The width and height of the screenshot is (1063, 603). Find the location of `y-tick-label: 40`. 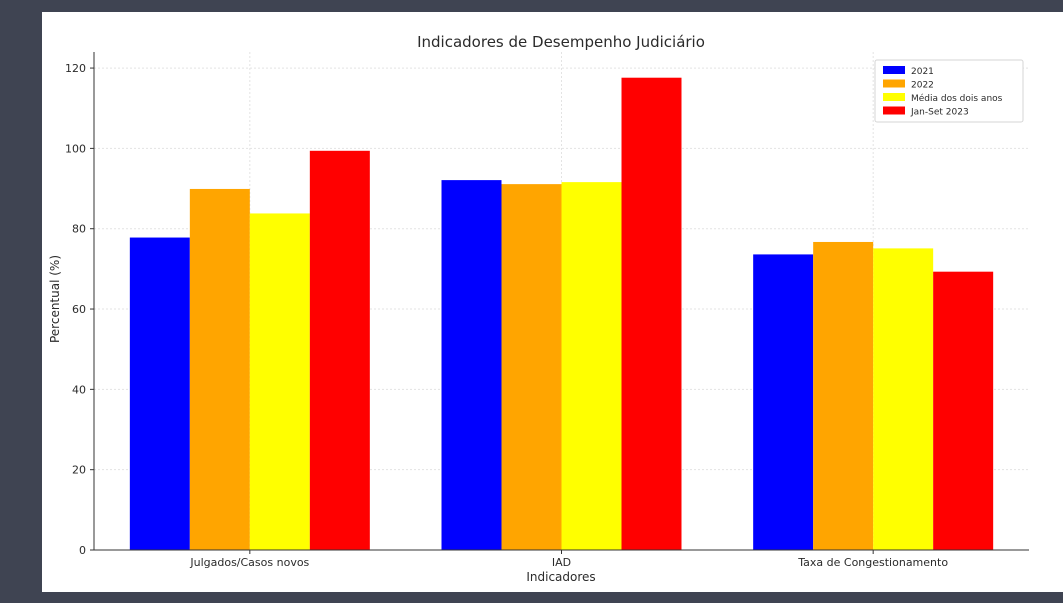

y-tick-label: 40 is located at coordinates (79, 389).